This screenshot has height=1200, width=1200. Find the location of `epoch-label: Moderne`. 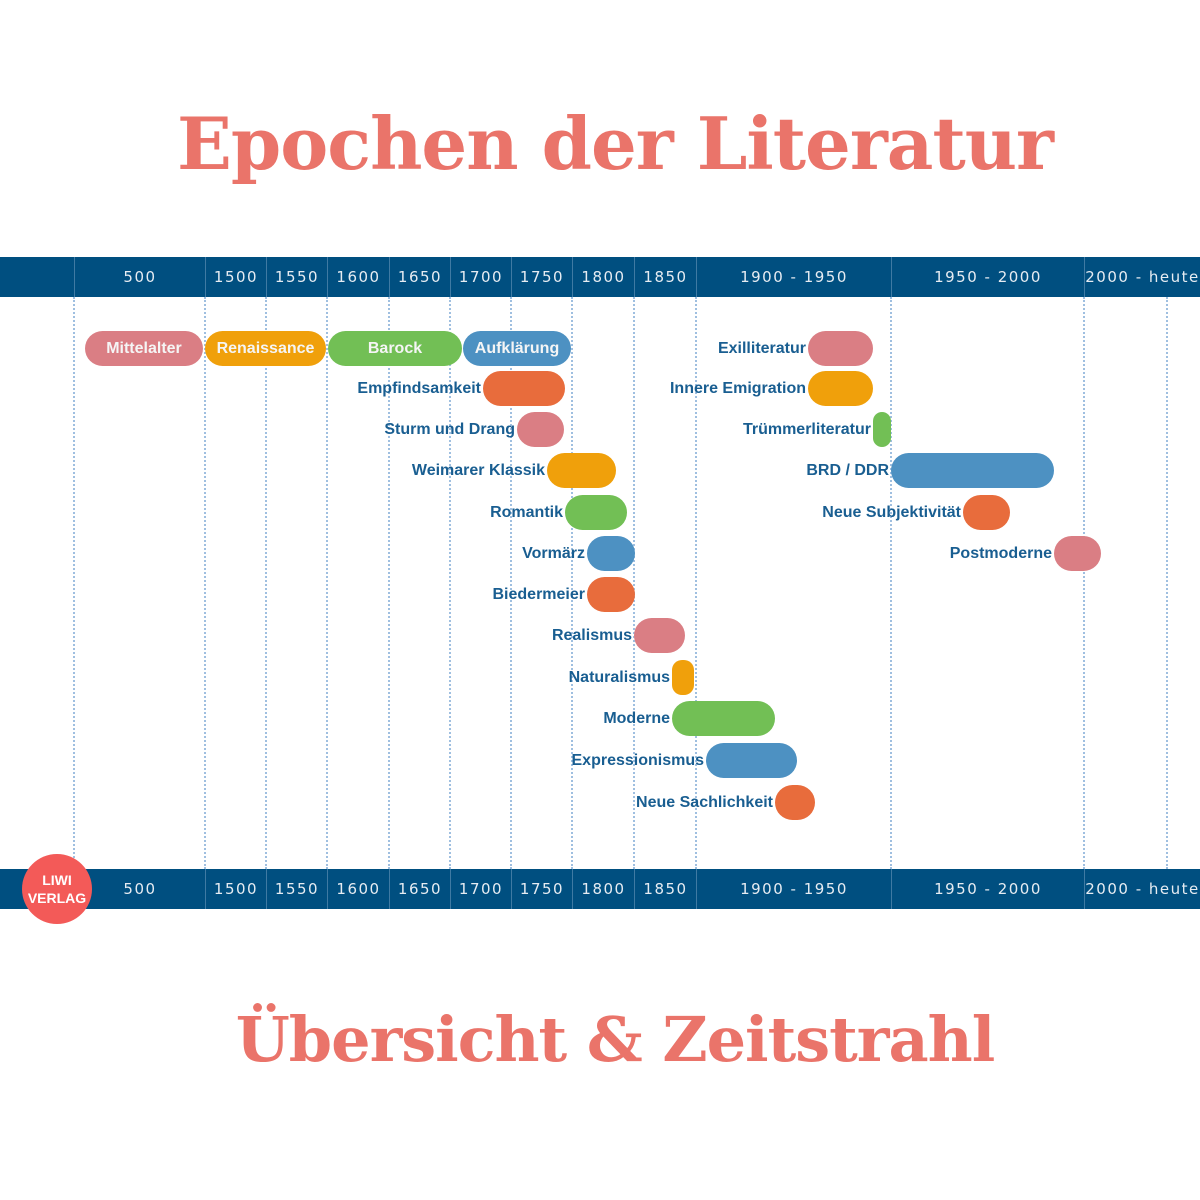

epoch-label: Moderne is located at coordinates (636, 718).